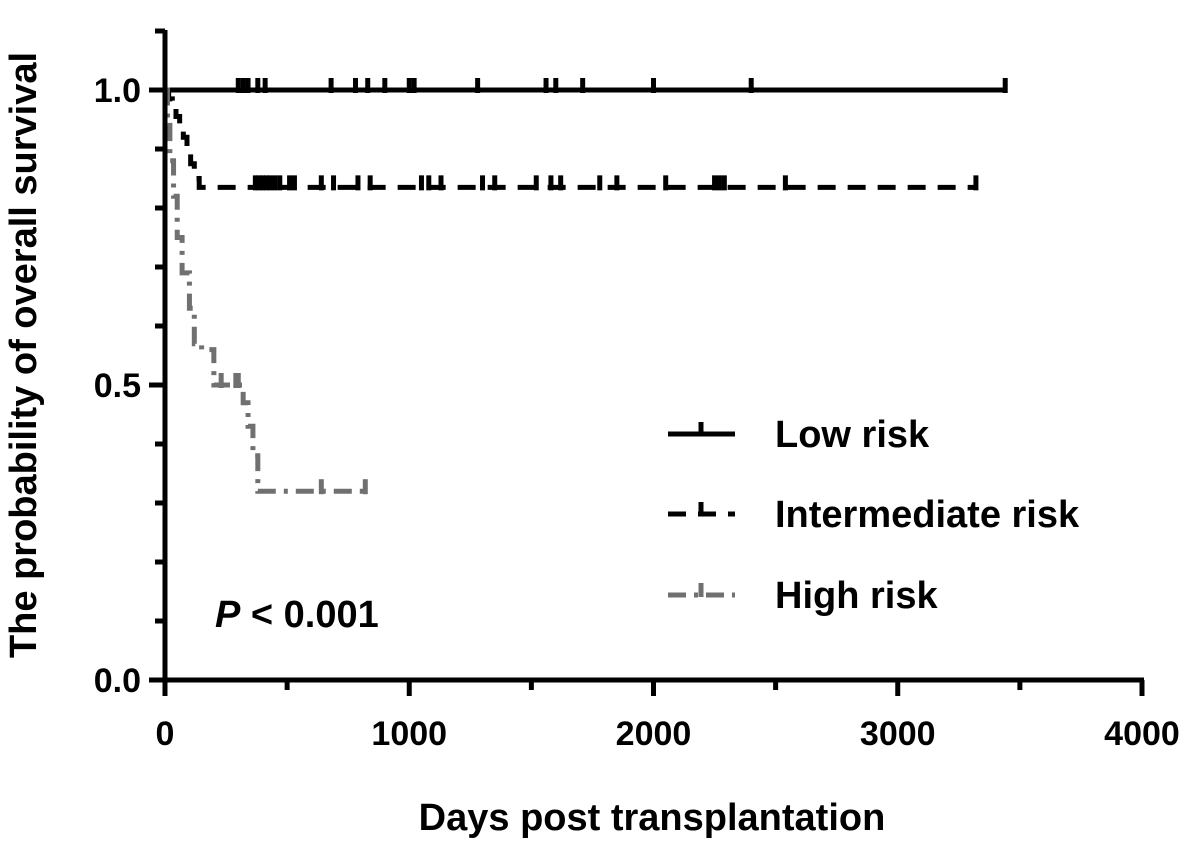 The height and width of the screenshot is (845, 1194). What do you see at coordinates (117, 681) in the screenshot?
I see `y-tick-label: 0.0` at bounding box center [117, 681].